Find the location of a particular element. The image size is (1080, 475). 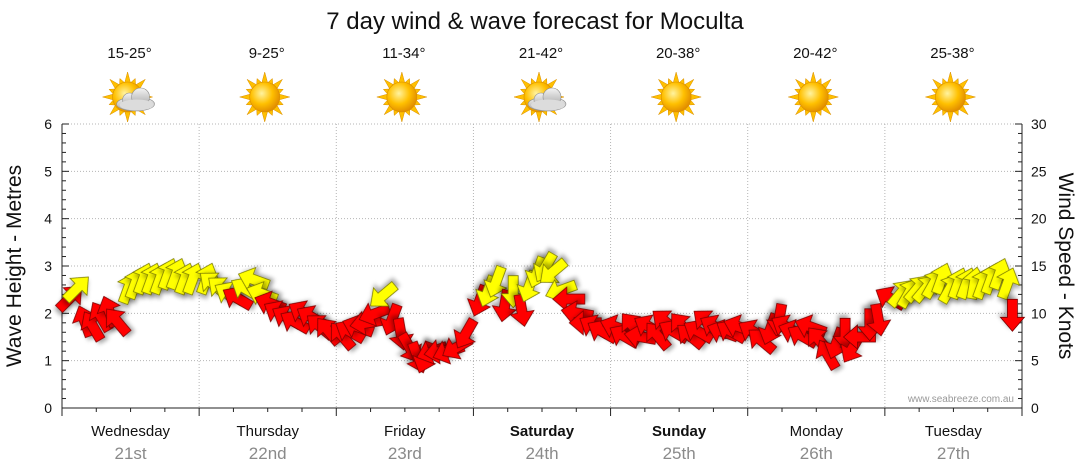

left-tick-label: 3 is located at coordinates (48, 266).